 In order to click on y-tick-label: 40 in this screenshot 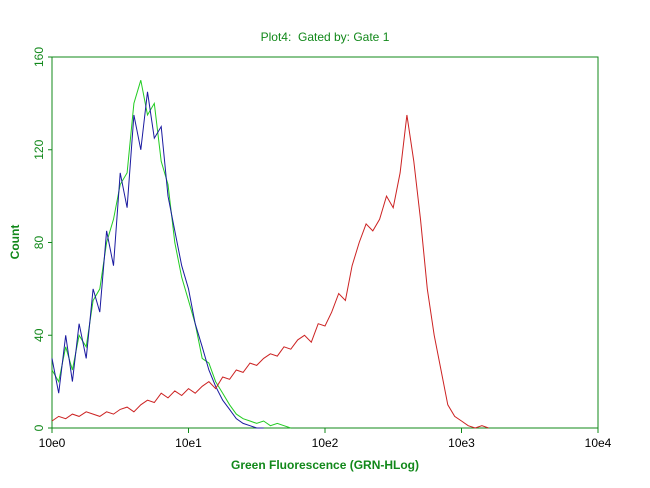, I will do `click(39, 335)`.